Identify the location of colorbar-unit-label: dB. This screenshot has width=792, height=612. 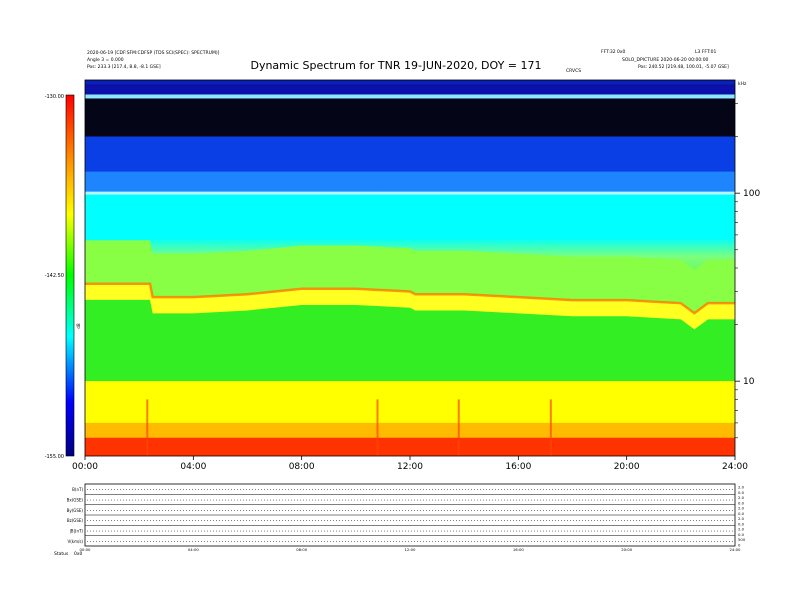
(78, 326).